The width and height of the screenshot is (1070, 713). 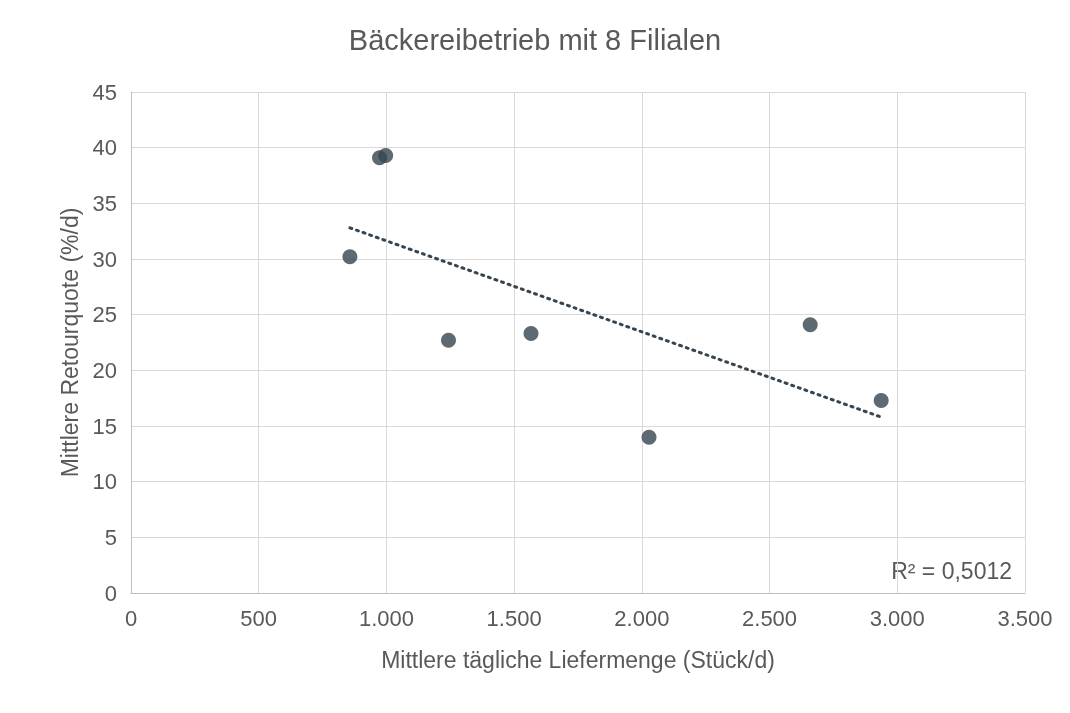 I want to click on x-tick-label: 3.000, so click(x=897, y=618).